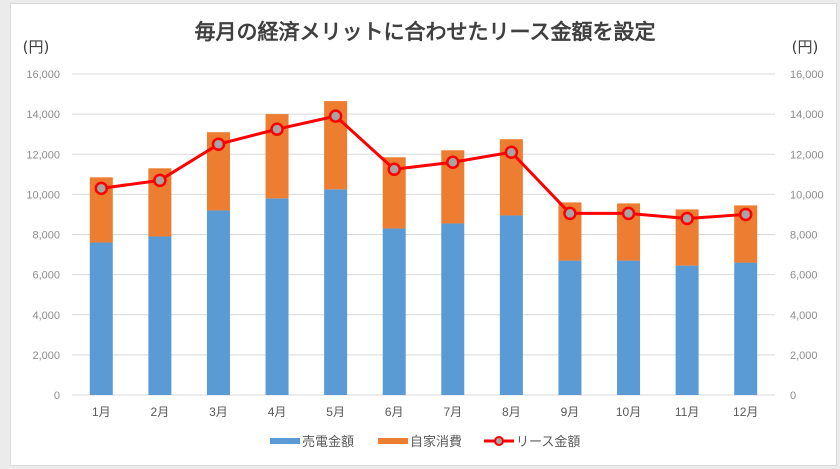 The width and height of the screenshot is (840, 469). What do you see at coordinates (43, 195) in the screenshot?
I see `y-tick-label-left: 10,000` at bounding box center [43, 195].